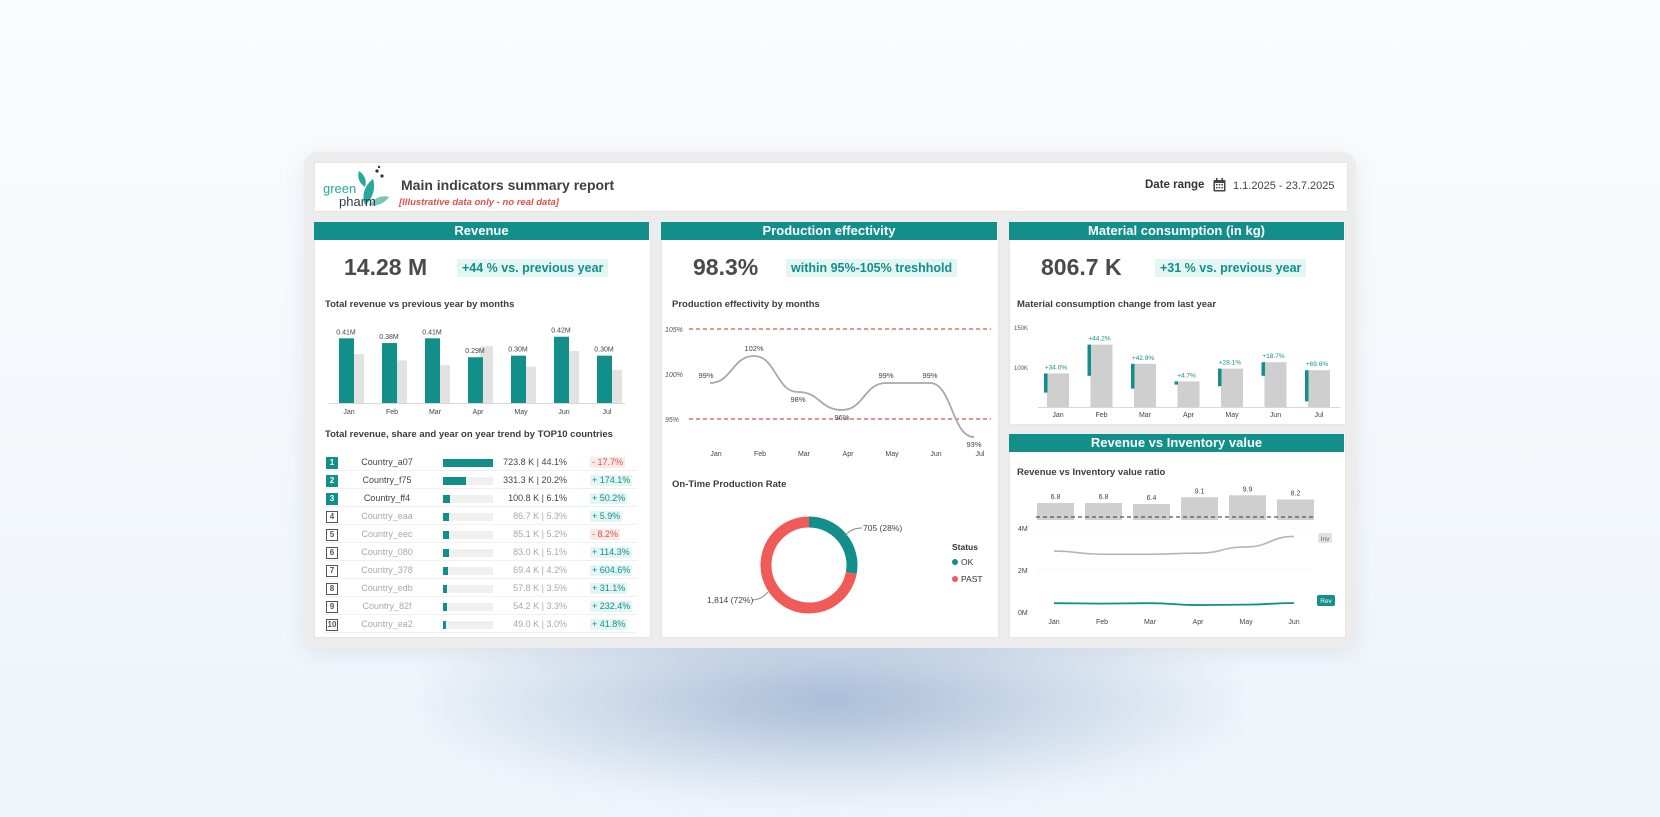 The height and width of the screenshot is (817, 1660). I want to click on country-value: 83.0 K | 5.1%, so click(540, 552).